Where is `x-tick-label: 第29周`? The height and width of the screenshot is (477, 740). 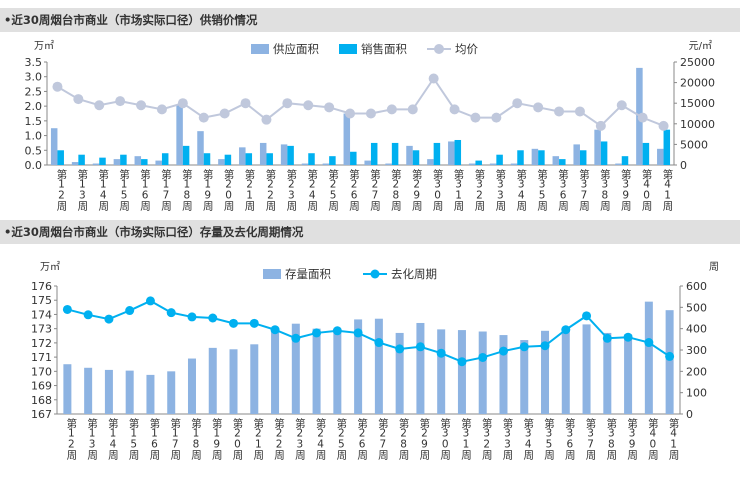 x-tick-label: 第29周 is located at coordinates (424, 439).